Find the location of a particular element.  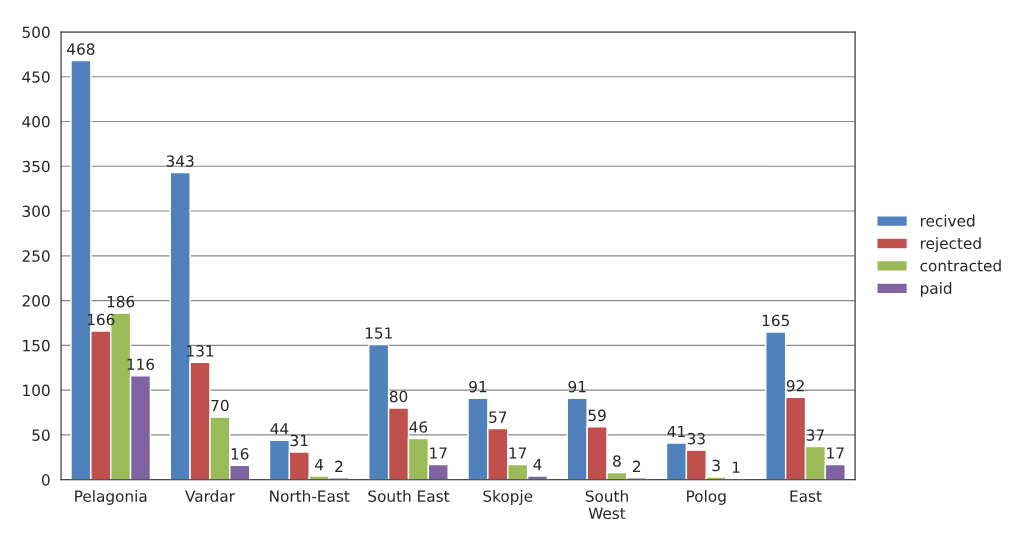

data-label: 165 is located at coordinates (775, 320).